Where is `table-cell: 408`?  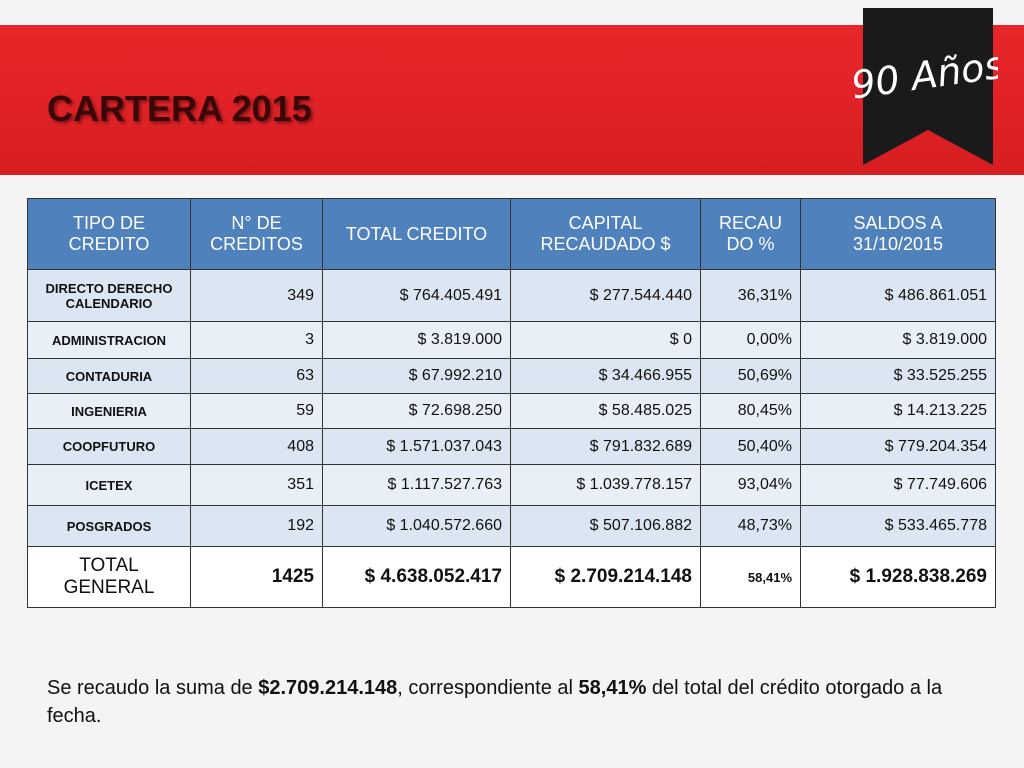 table-cell: 408 is located at coordinates (256, 446).